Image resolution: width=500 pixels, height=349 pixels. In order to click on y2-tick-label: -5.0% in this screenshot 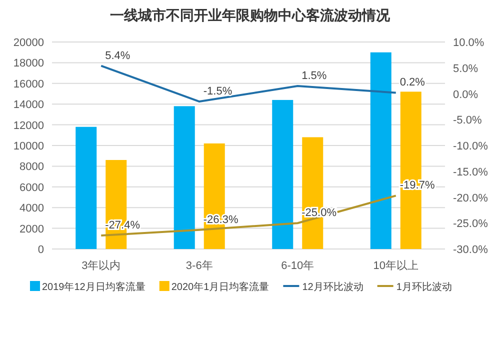, I will do `click(467, 120)`.